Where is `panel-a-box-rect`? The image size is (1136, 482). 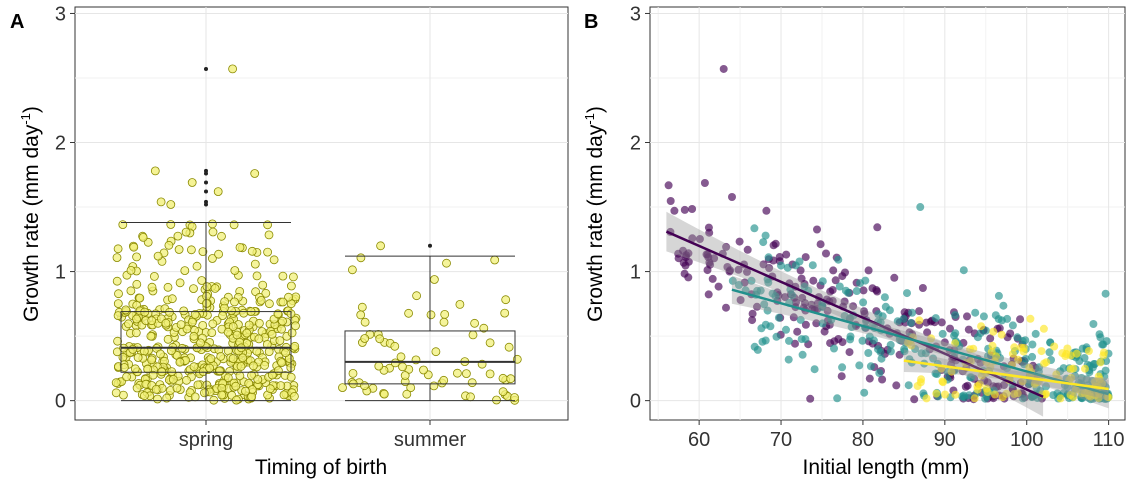 panel-a-box-rect is located at coordinates (206, 342).